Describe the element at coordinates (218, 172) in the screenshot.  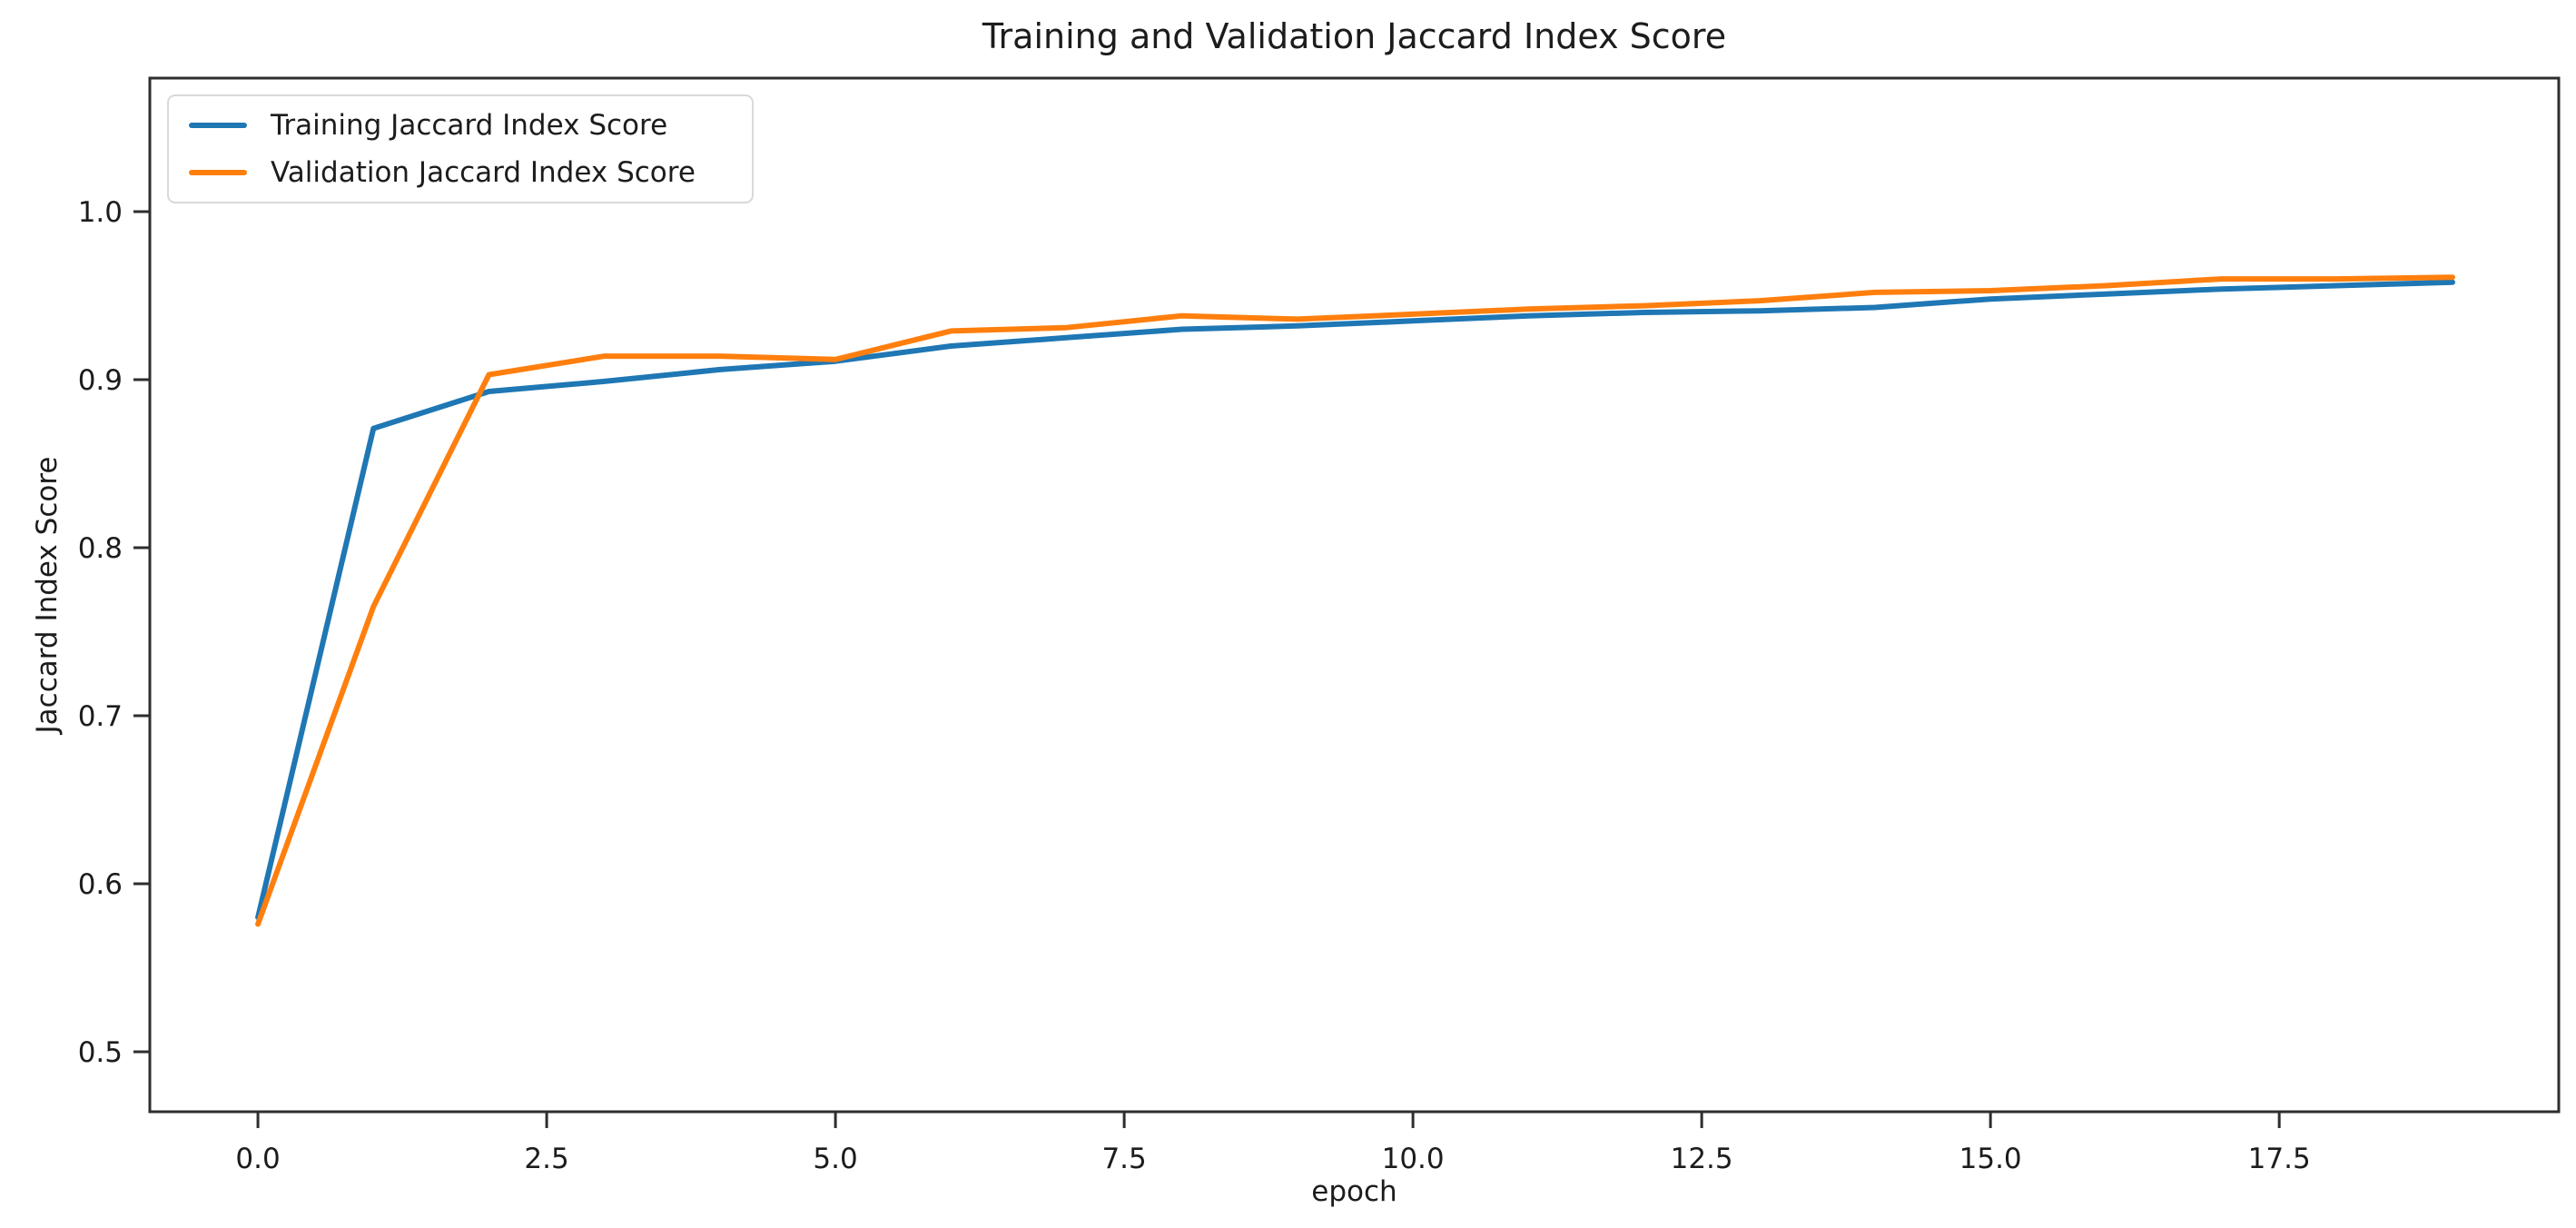
I see `validation-line-swatch-icon` at that location.